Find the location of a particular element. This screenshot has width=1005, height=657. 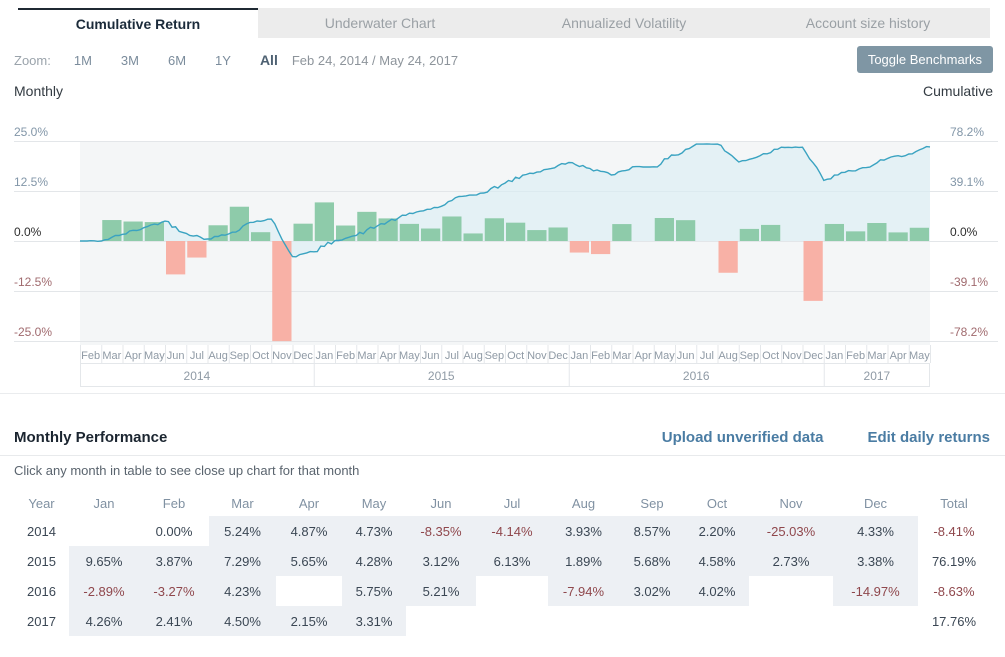

month-cell: 6.13% is located at coordinates (512, 561).